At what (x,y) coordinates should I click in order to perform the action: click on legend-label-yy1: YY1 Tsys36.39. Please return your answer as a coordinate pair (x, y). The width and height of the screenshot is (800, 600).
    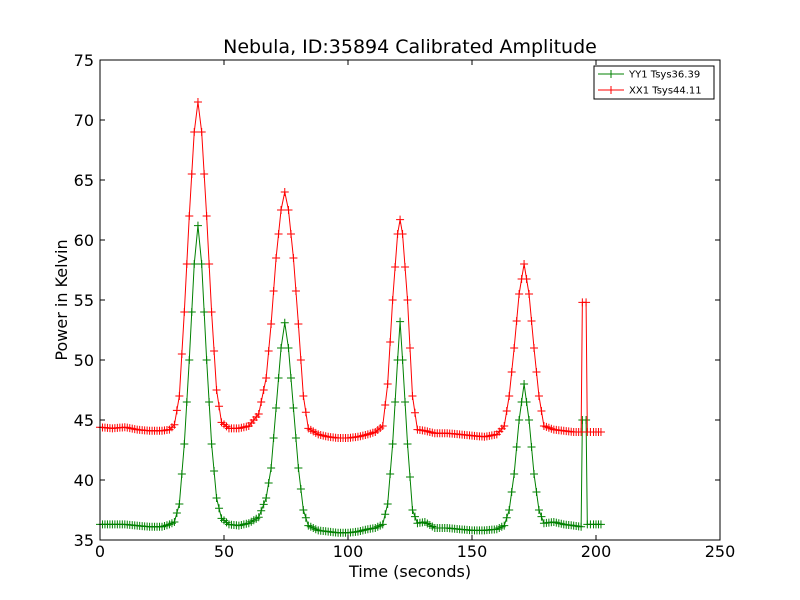
    Looking at the image, I should click on (664, 75).